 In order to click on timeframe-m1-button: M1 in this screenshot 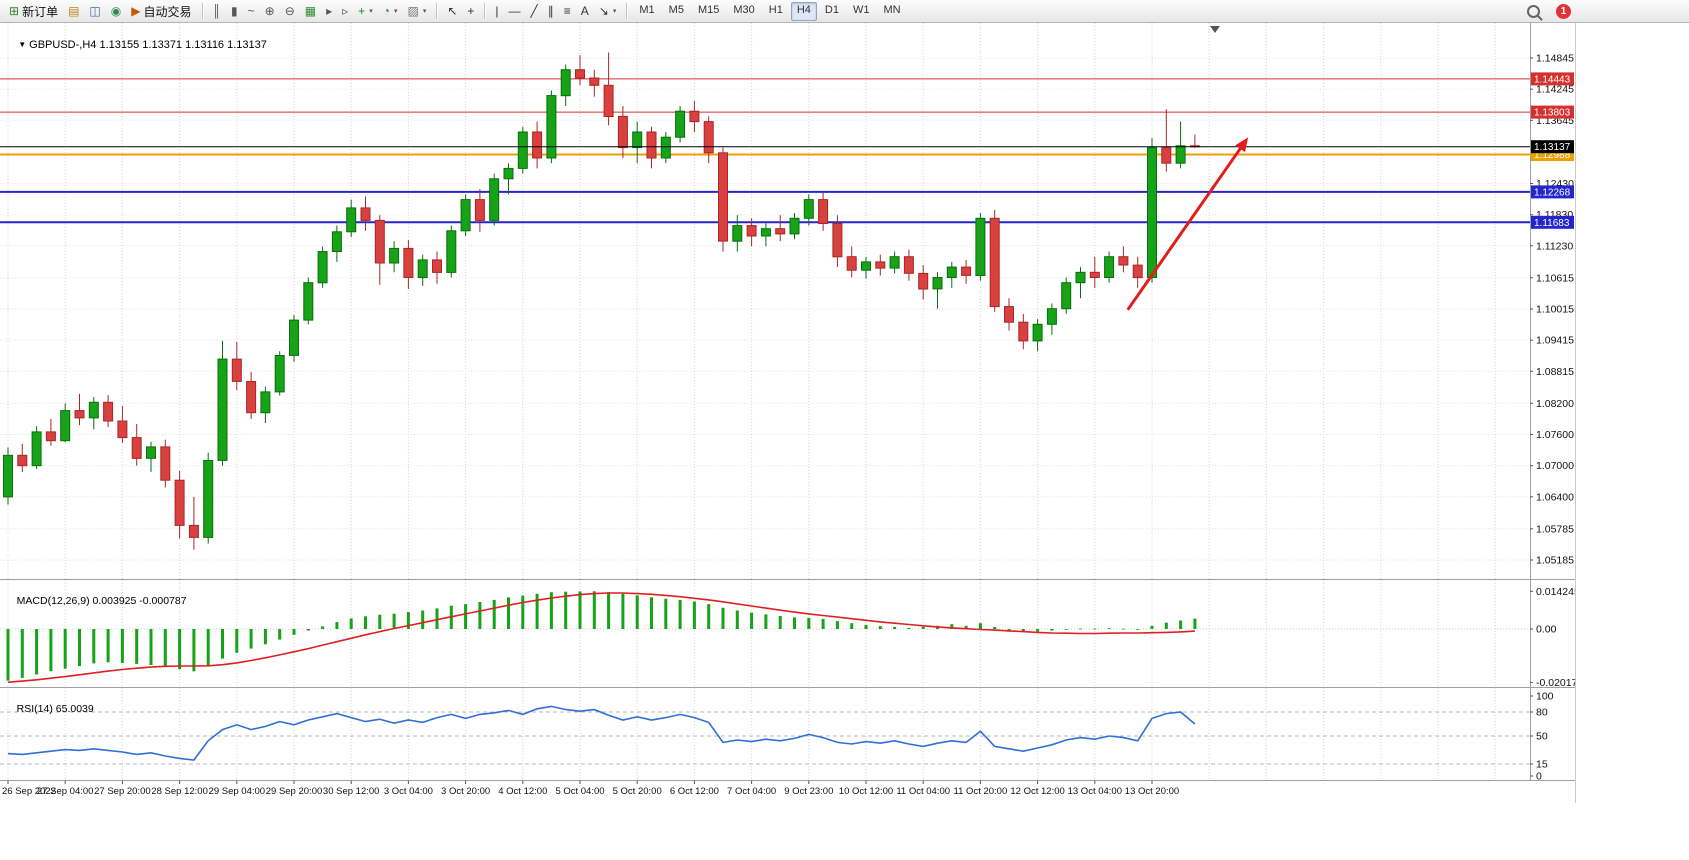, I will do `click(647, 9)`.